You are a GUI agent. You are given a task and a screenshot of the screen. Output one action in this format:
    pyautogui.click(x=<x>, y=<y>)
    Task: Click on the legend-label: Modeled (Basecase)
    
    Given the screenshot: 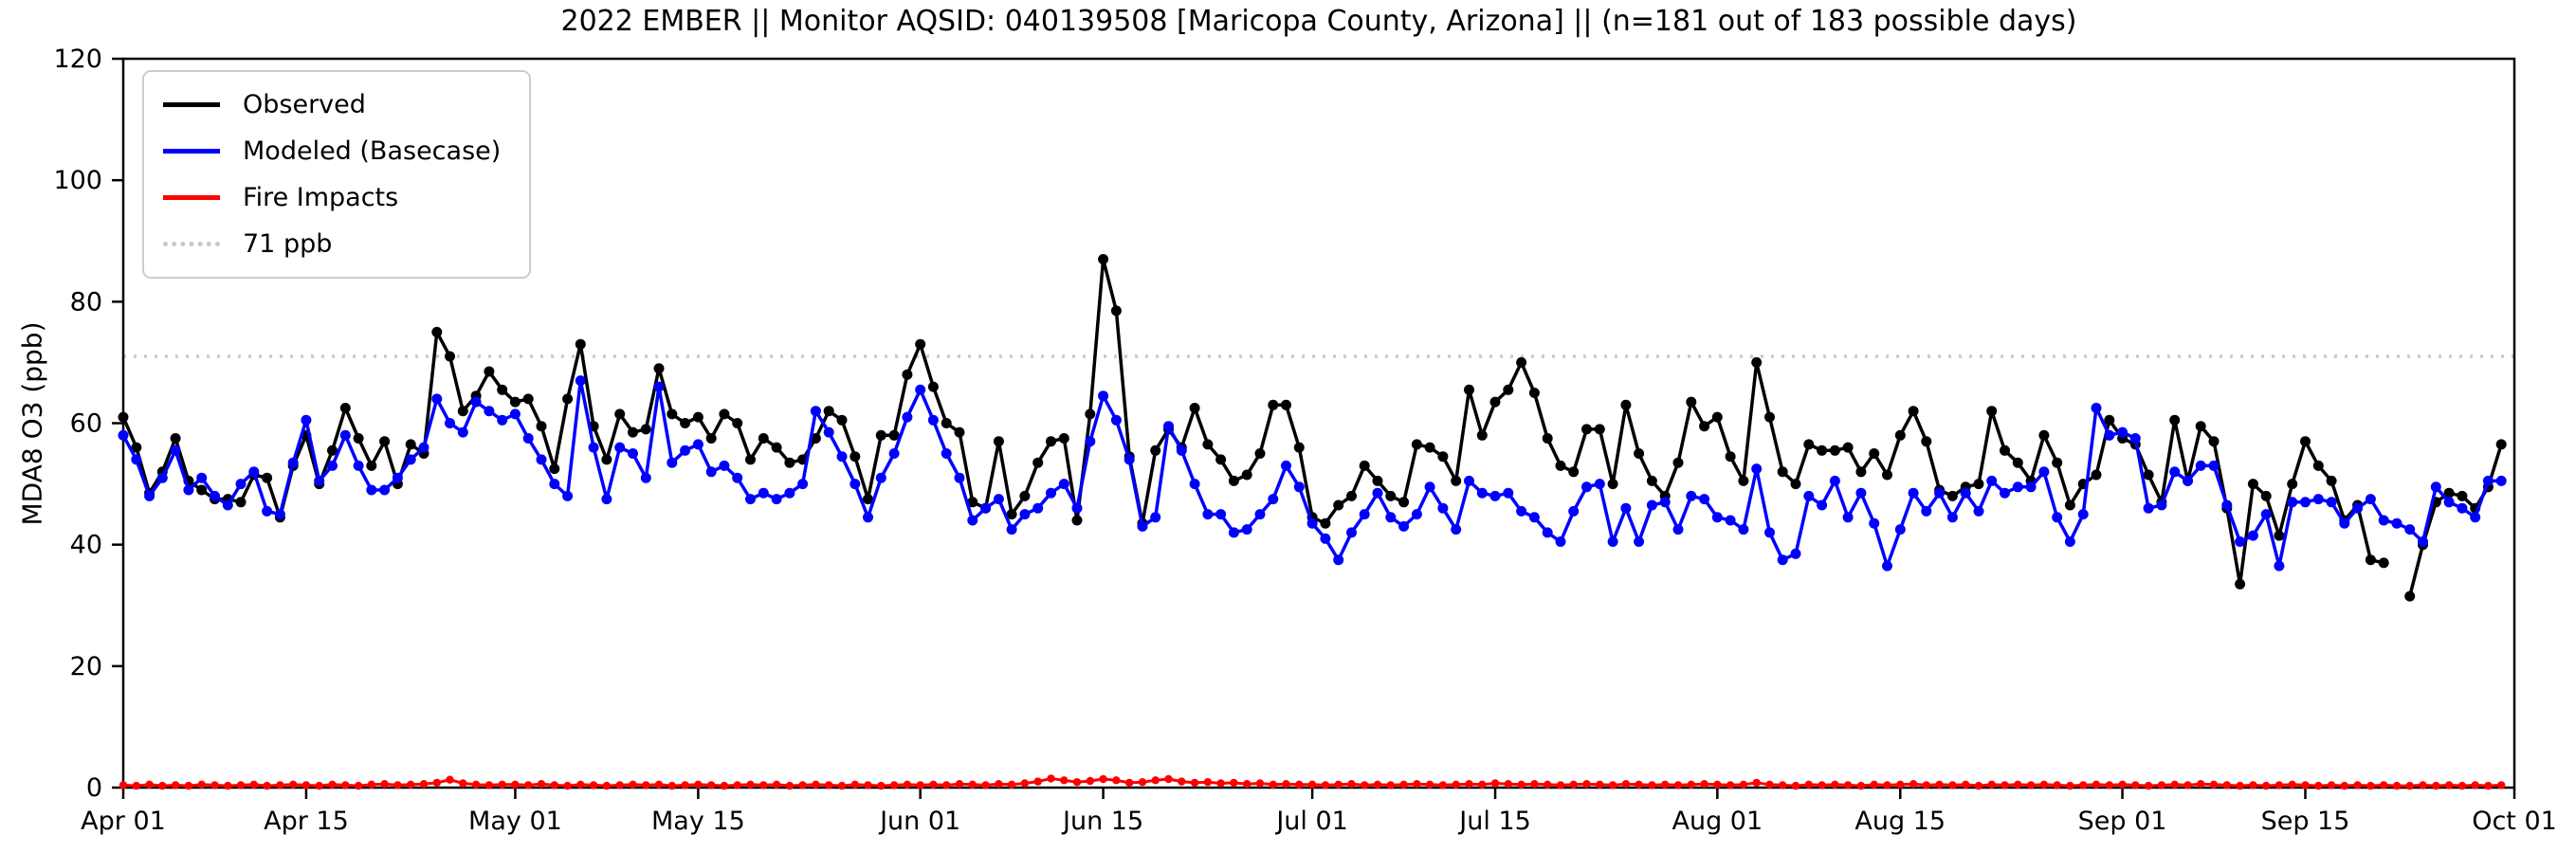 What is the action you would take?
    pyautogui.click(x=372, y=151)
    